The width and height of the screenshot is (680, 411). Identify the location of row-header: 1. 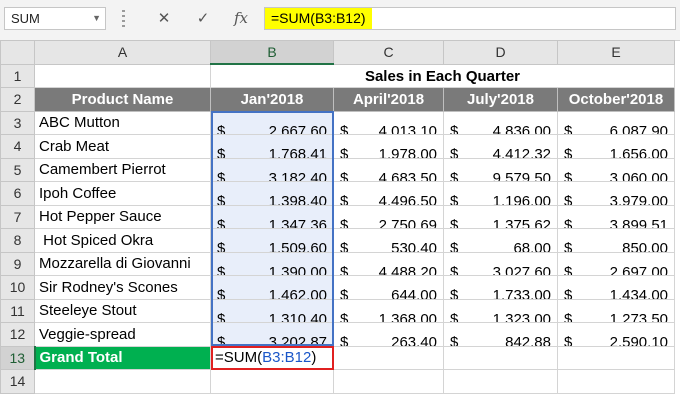
(17, 75).